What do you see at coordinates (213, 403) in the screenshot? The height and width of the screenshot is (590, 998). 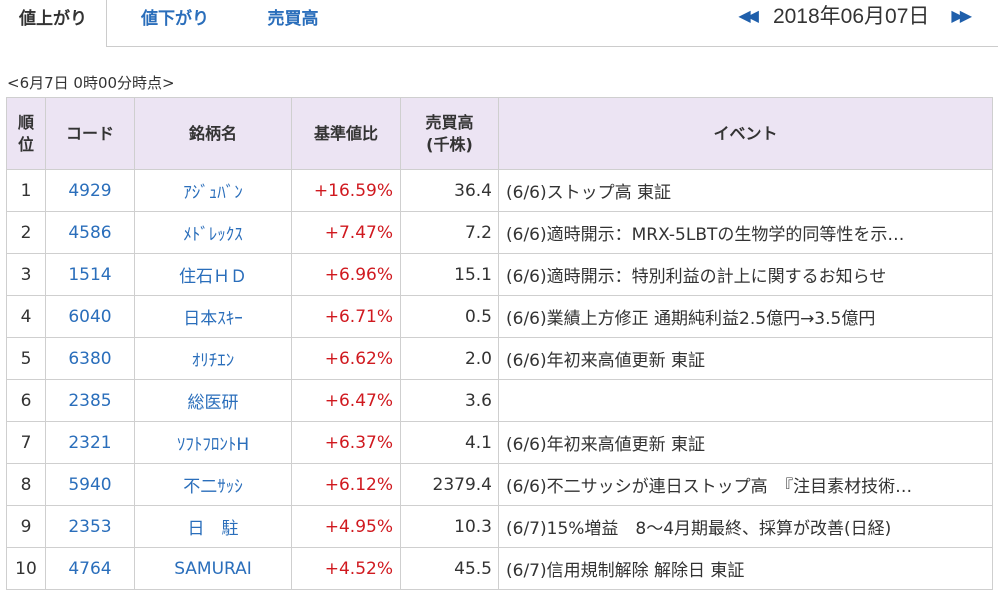 I see `stock-name-link: 総医研` at bounding box center [213, 403].